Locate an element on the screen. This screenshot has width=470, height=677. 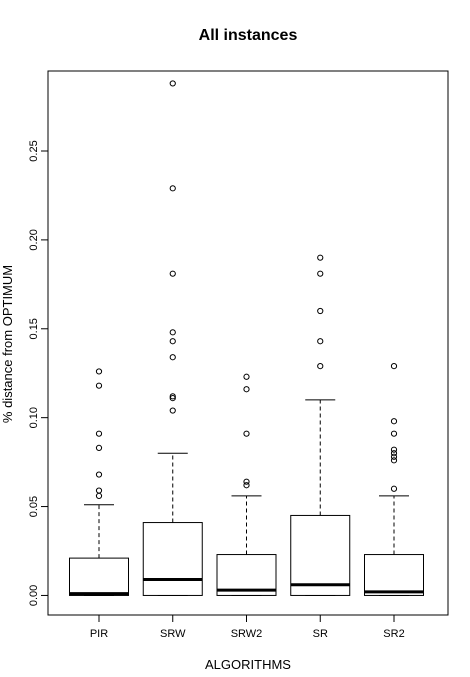
box-srw2 is located at coordinates (246, 484).